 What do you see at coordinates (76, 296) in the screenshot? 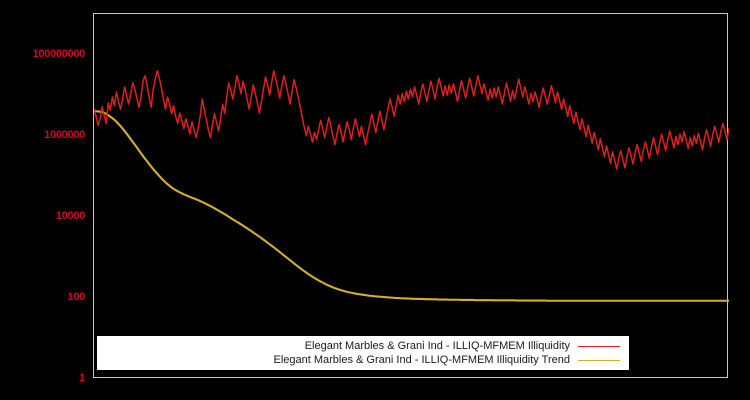
I see `y-tick-label-100: 100` at bounding box center [76, 296].